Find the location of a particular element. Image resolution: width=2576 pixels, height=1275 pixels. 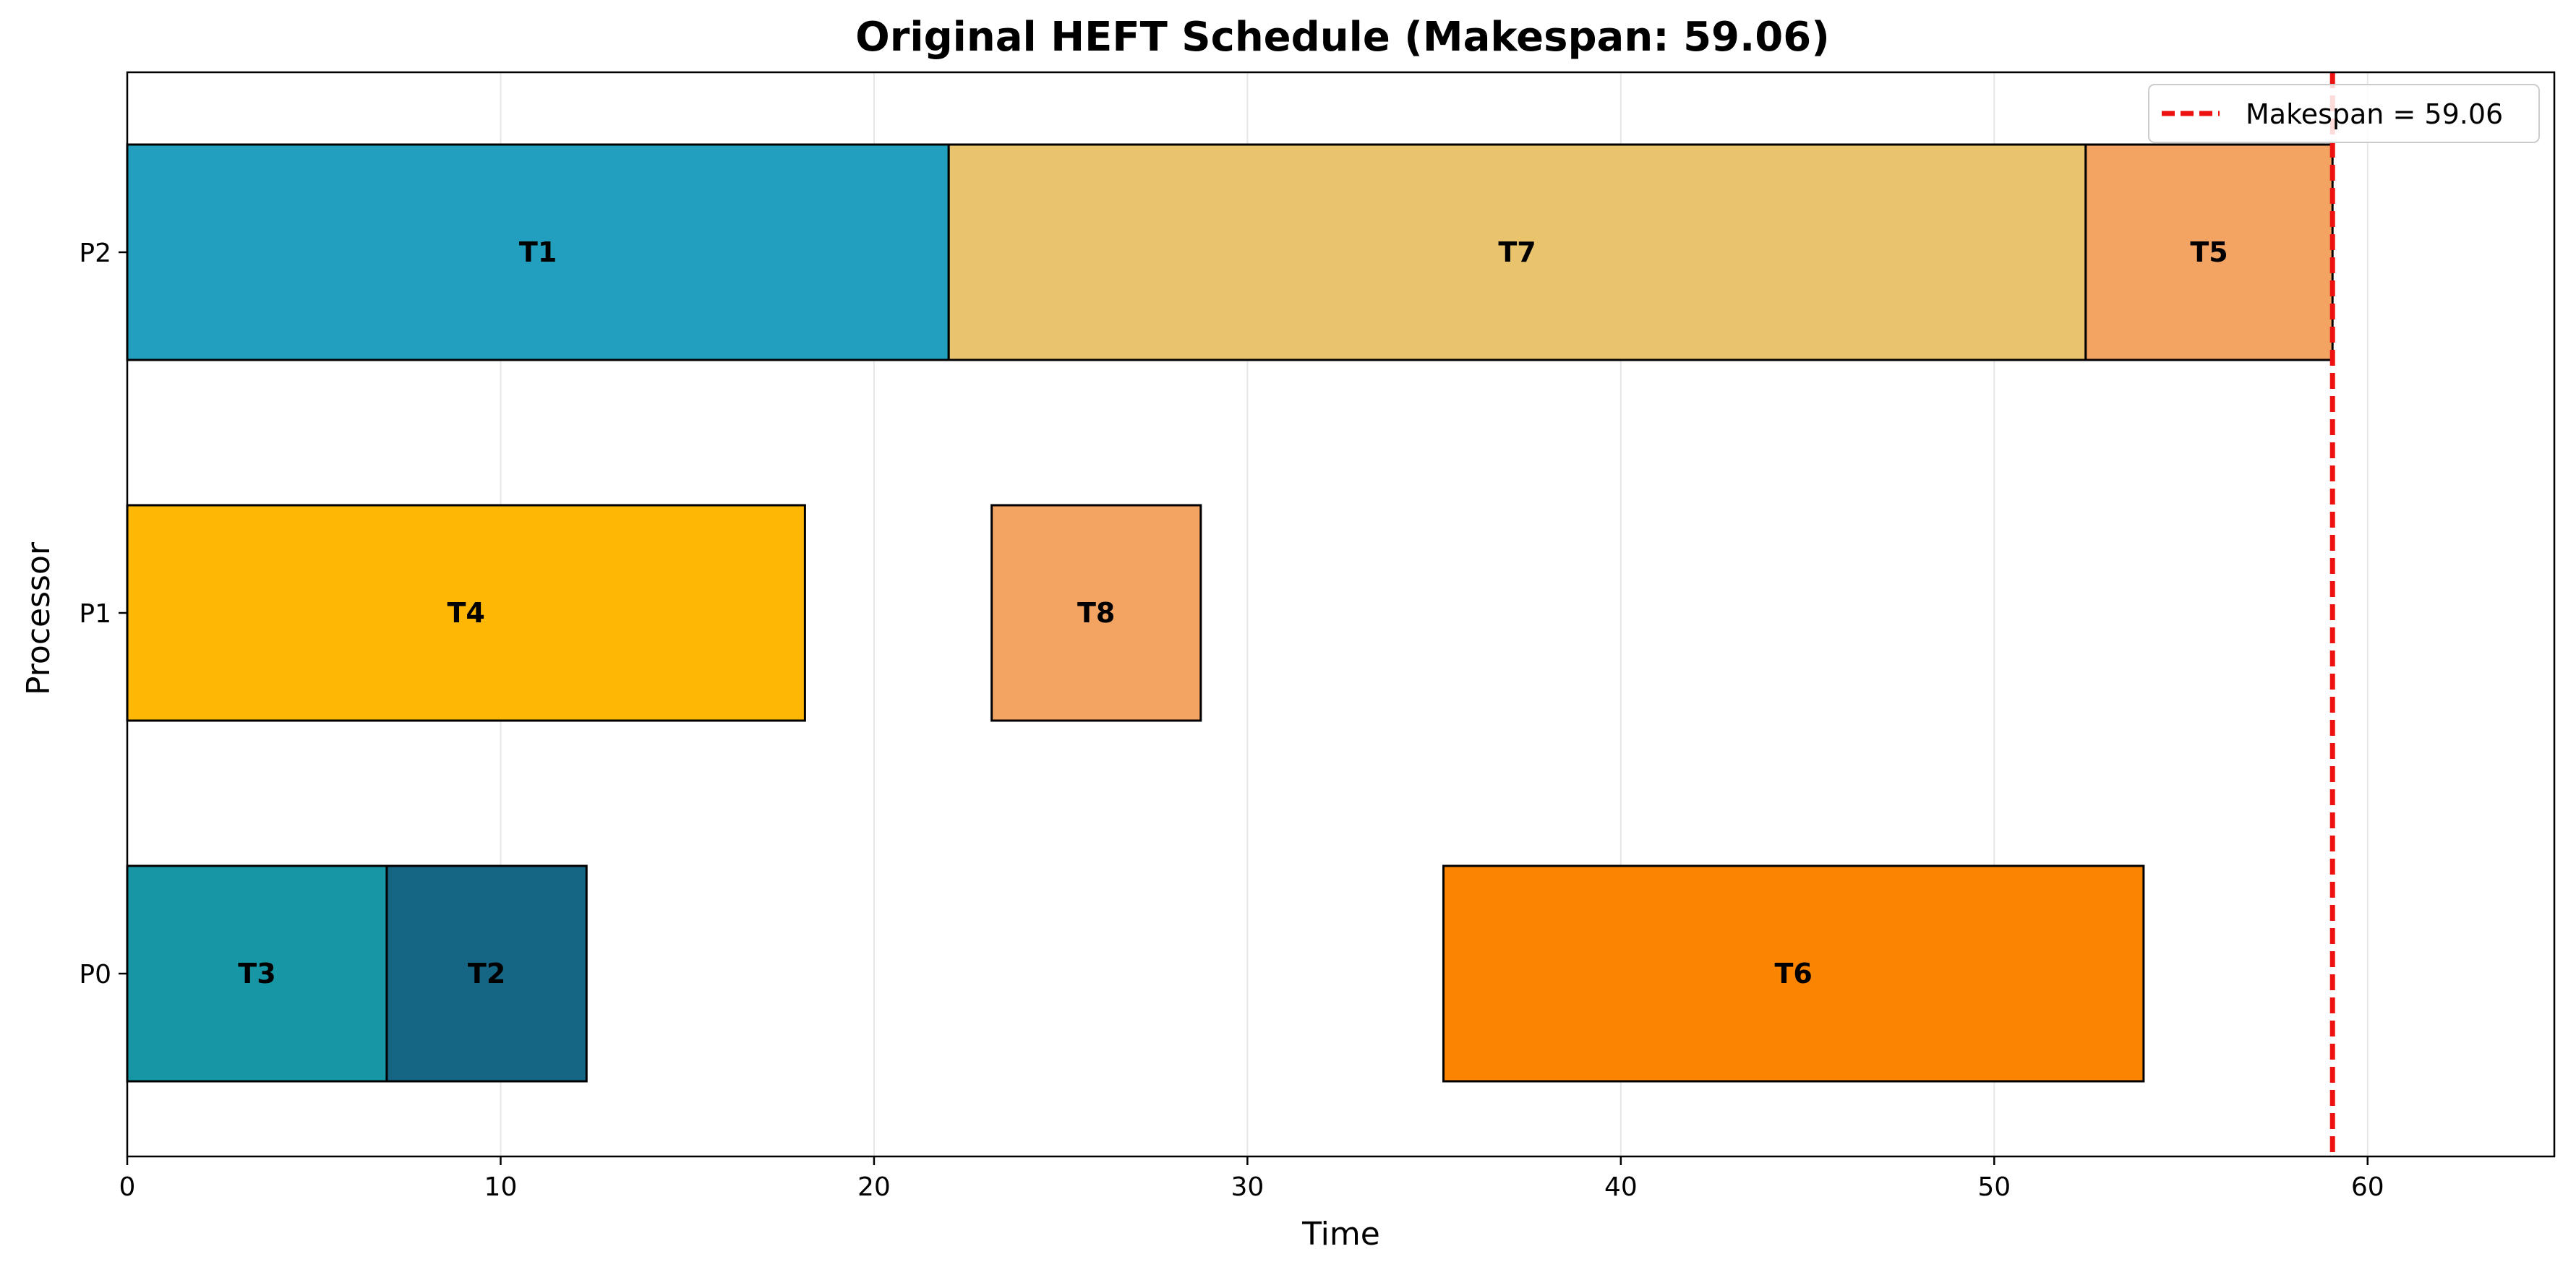

x-tick-label-30: 30 is located at coordinates (1247, 1187).